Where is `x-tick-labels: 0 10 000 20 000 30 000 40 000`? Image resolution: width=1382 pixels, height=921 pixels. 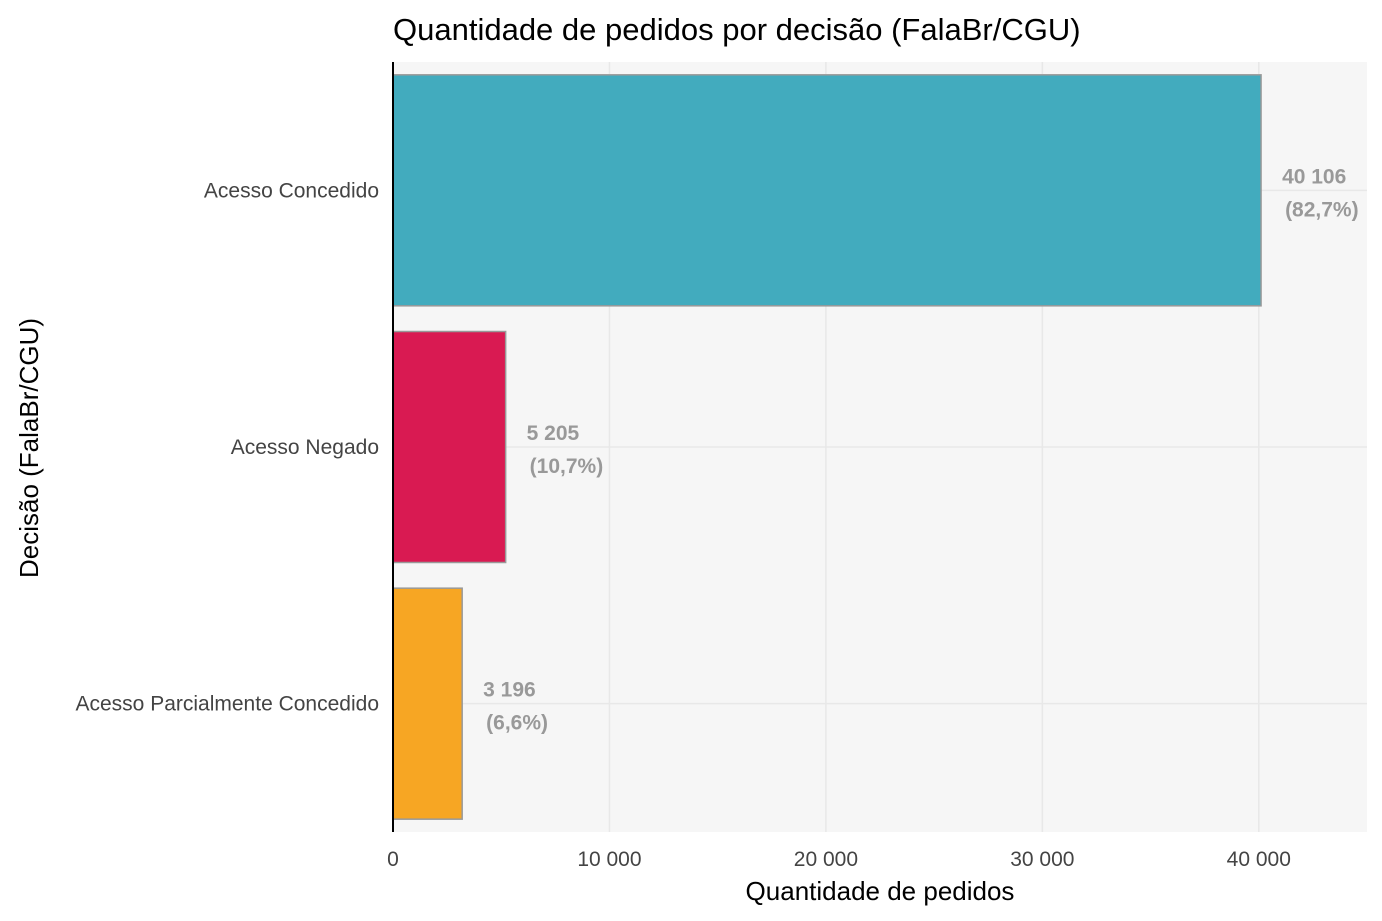
x-tick-labels: 0 10 000 20 000 30 000 40 000 is located at coordinates (839, 859).